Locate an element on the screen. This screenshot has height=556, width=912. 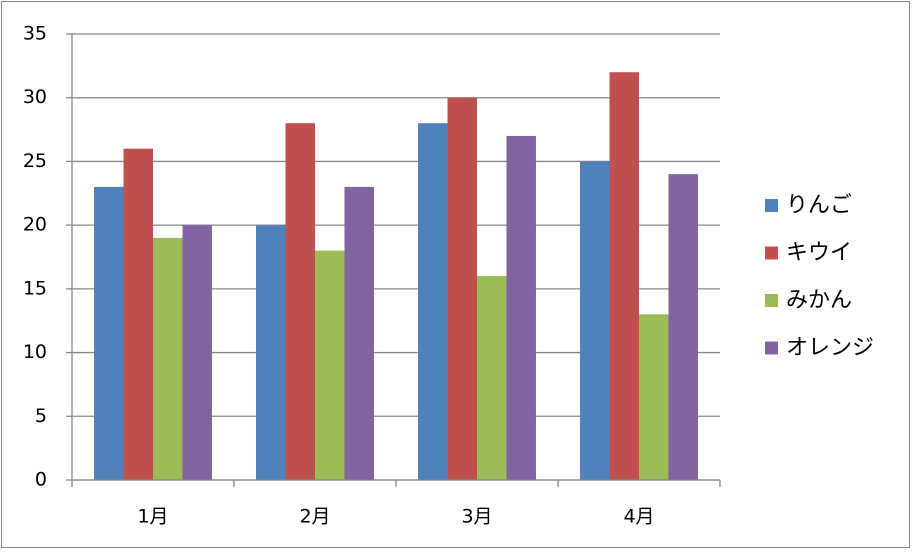
x-tick-label: 3月 is located at coordinates (476, 517).